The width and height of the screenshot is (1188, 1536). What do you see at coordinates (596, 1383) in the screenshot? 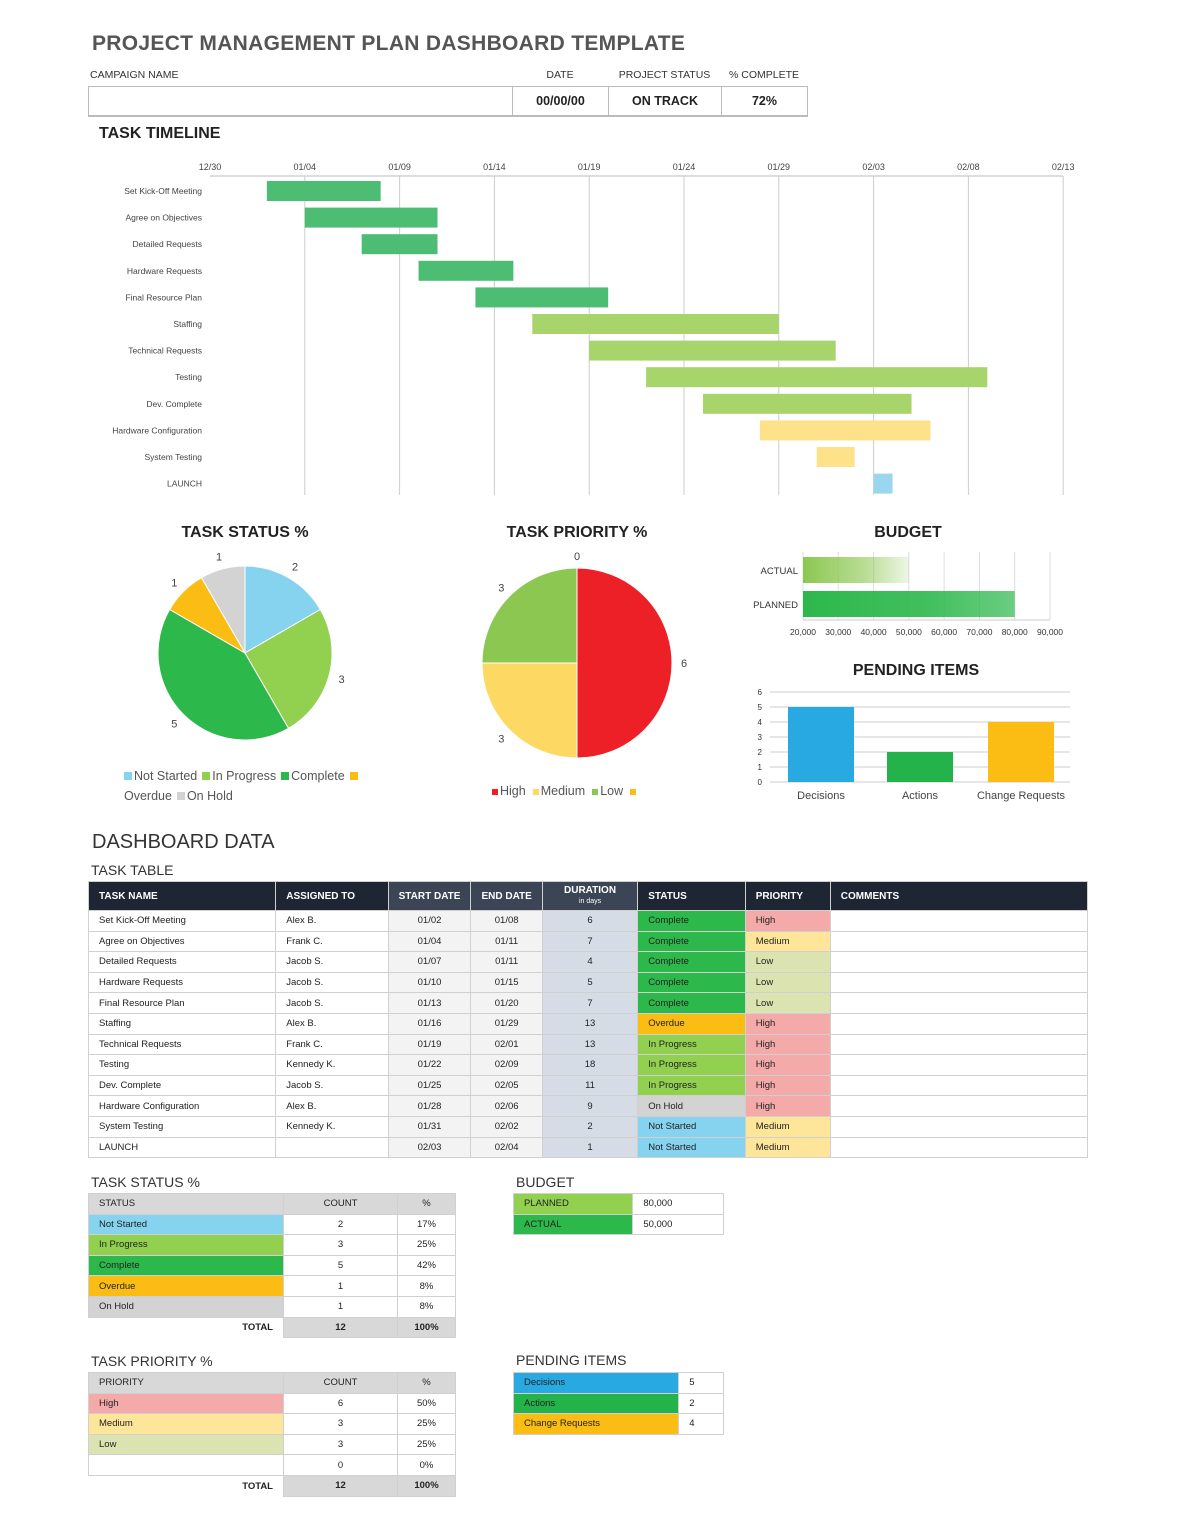
I see `label-cell: Decisions` at bounding box center [596, 1383].